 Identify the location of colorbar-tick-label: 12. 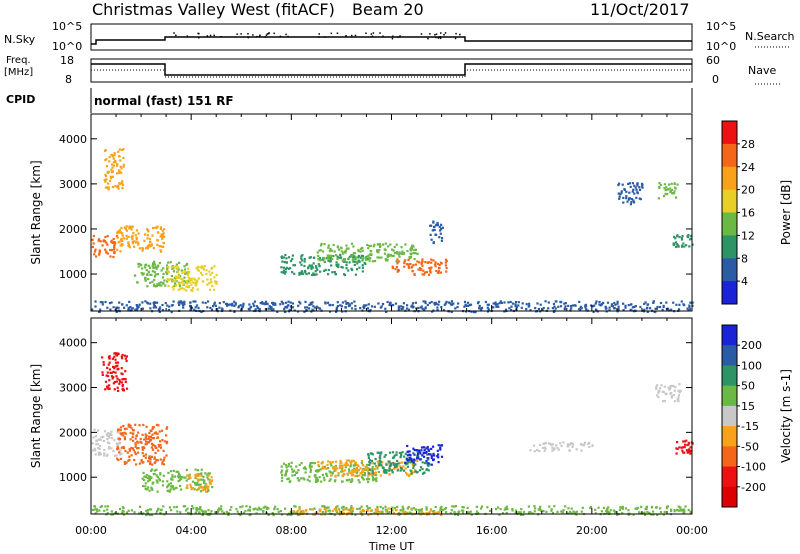
(748, 235).